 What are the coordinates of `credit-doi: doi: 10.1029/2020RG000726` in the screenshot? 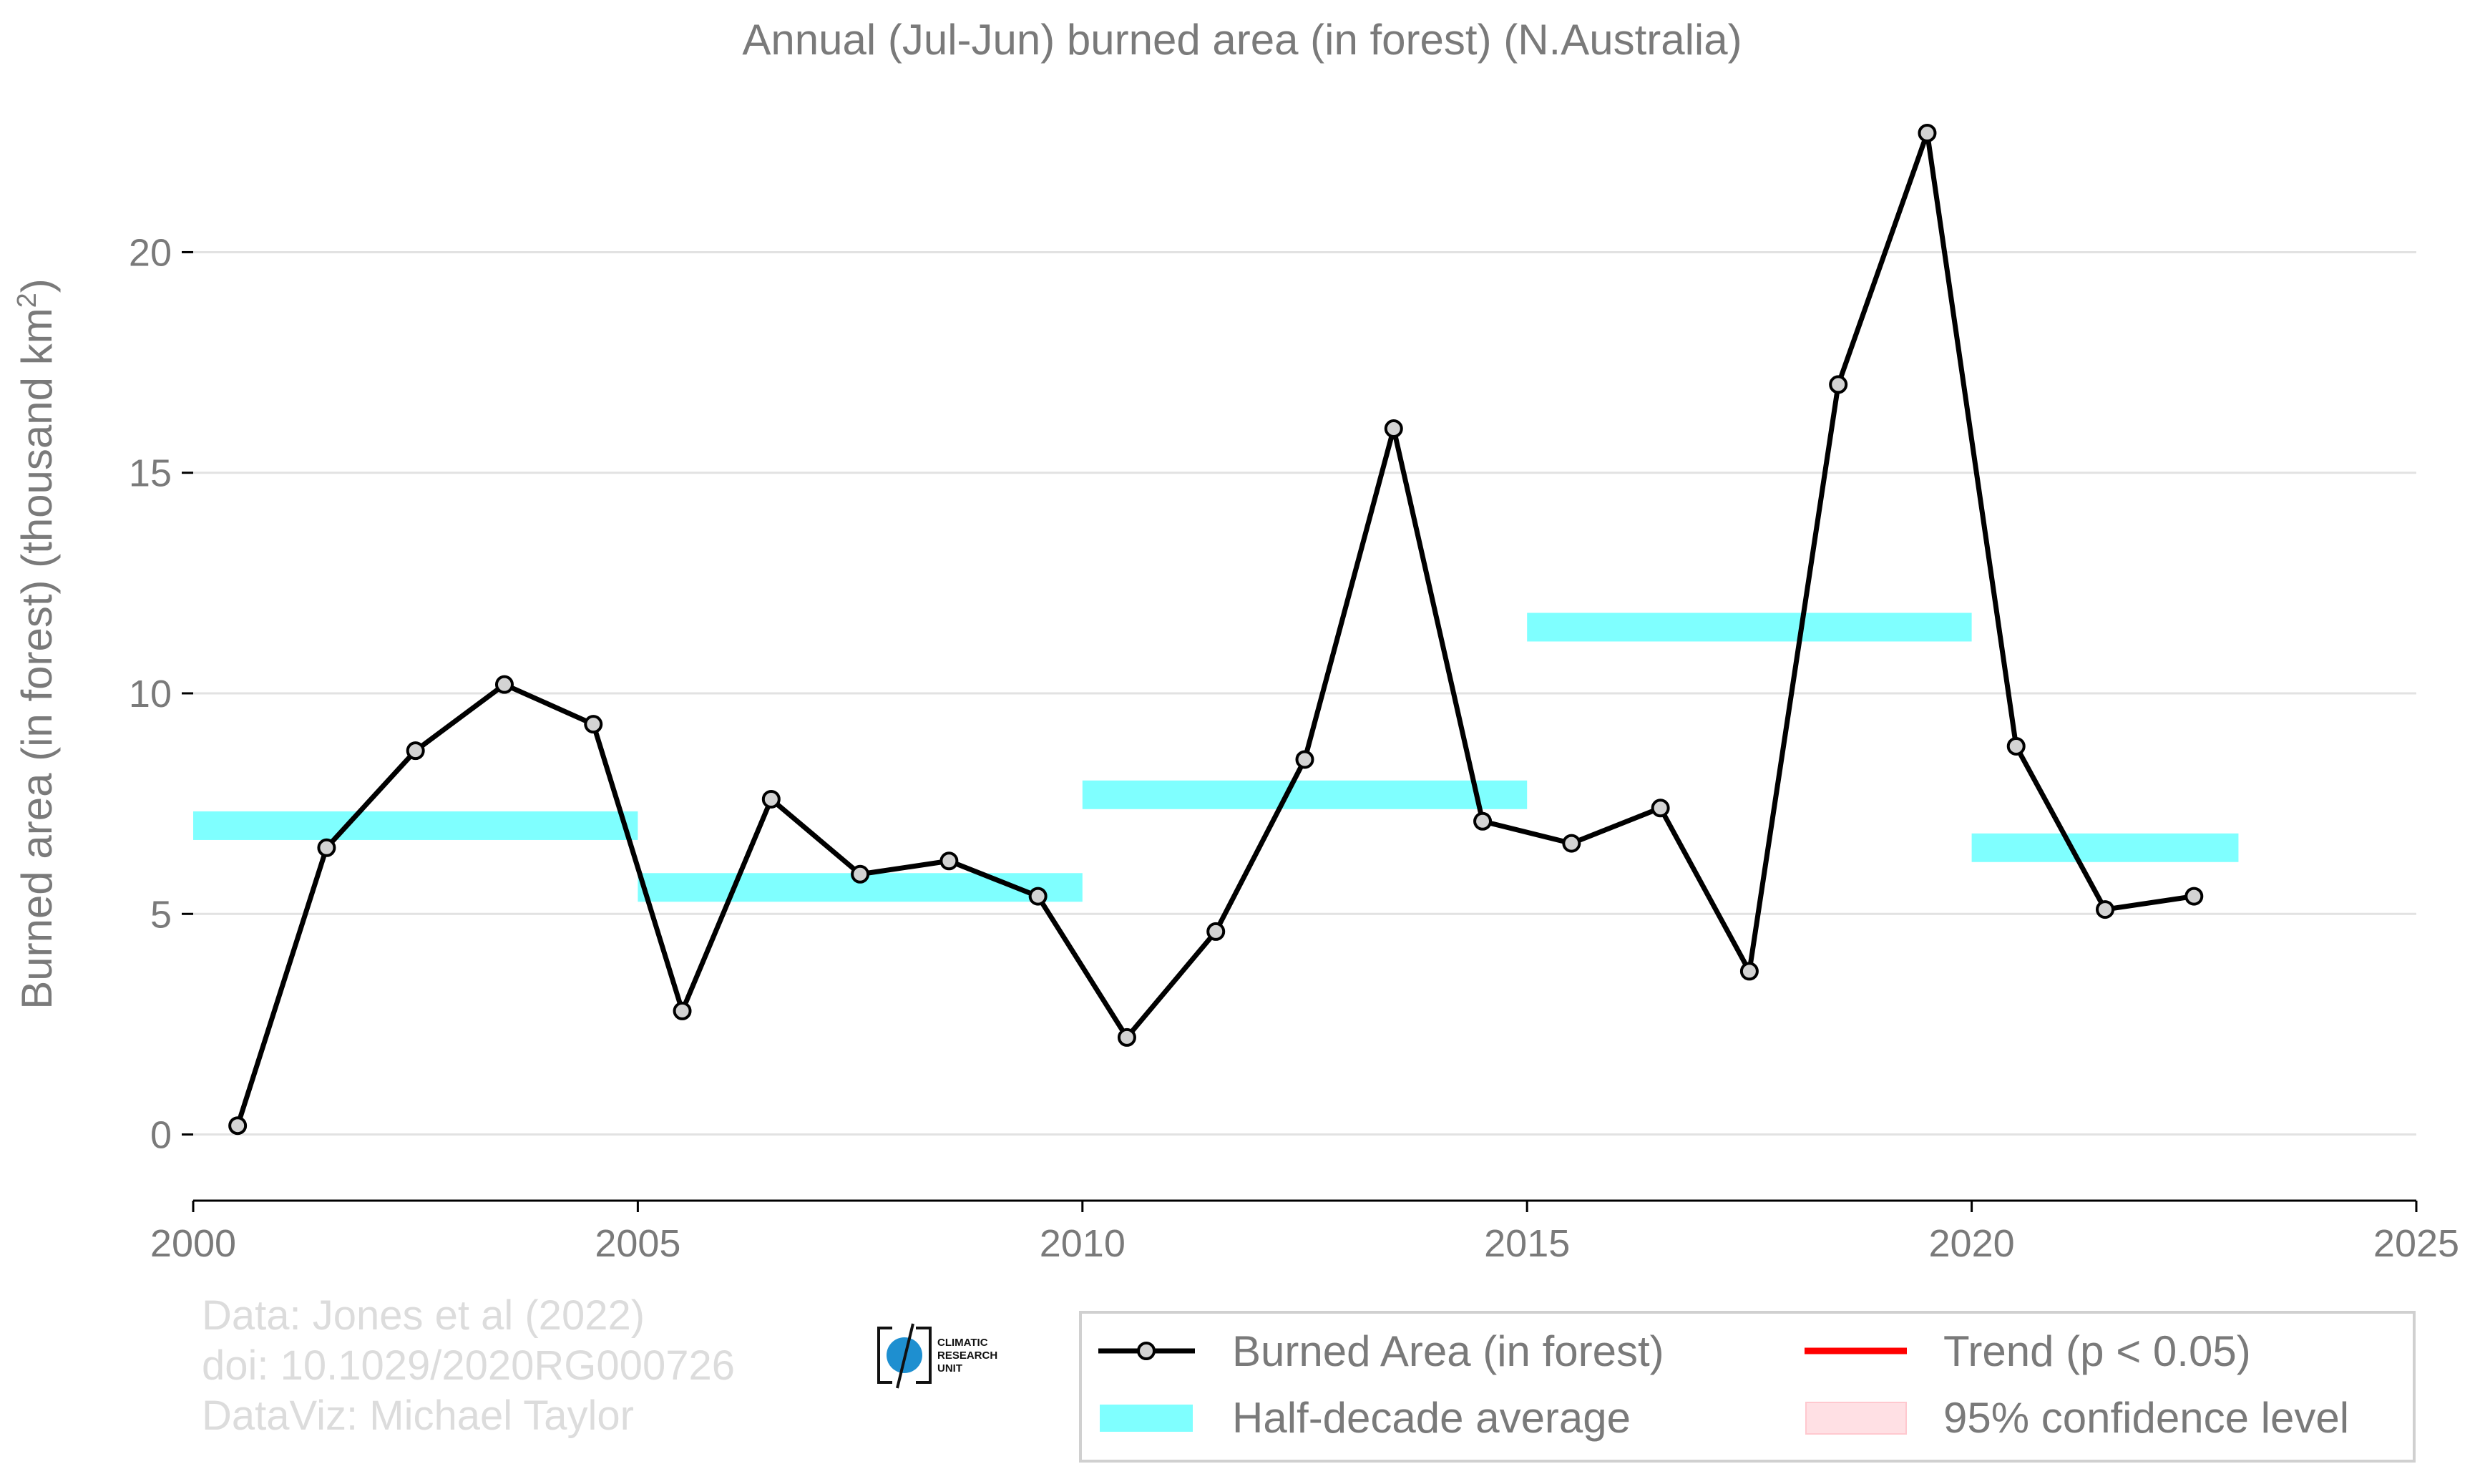 It's located at (468, 1365).